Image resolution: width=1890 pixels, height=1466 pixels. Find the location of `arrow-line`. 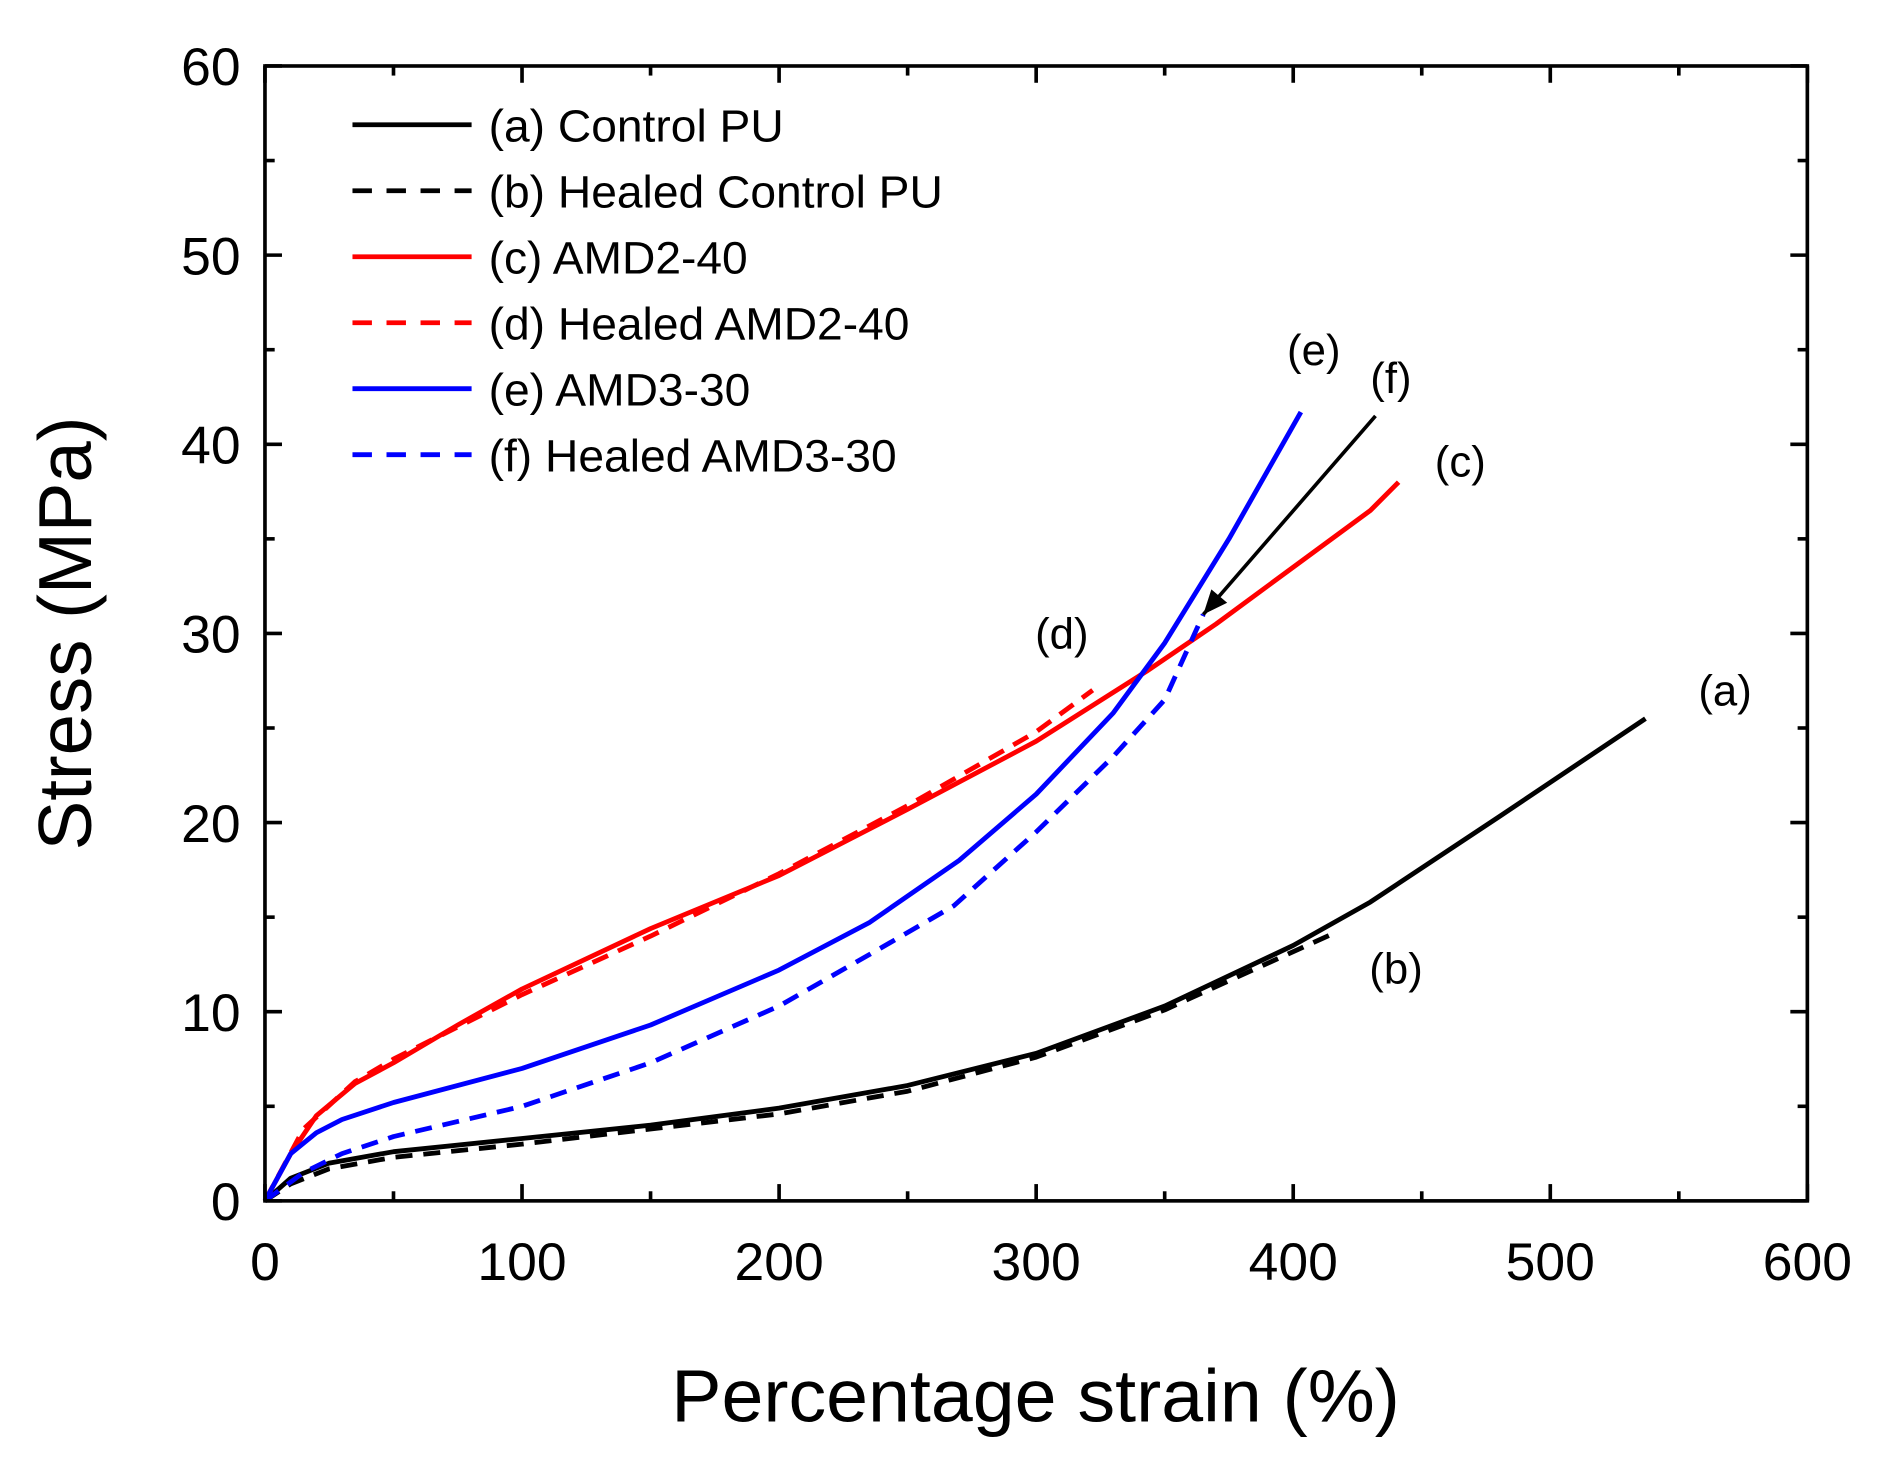

arrow-line is located at coordinates (1289, 515).